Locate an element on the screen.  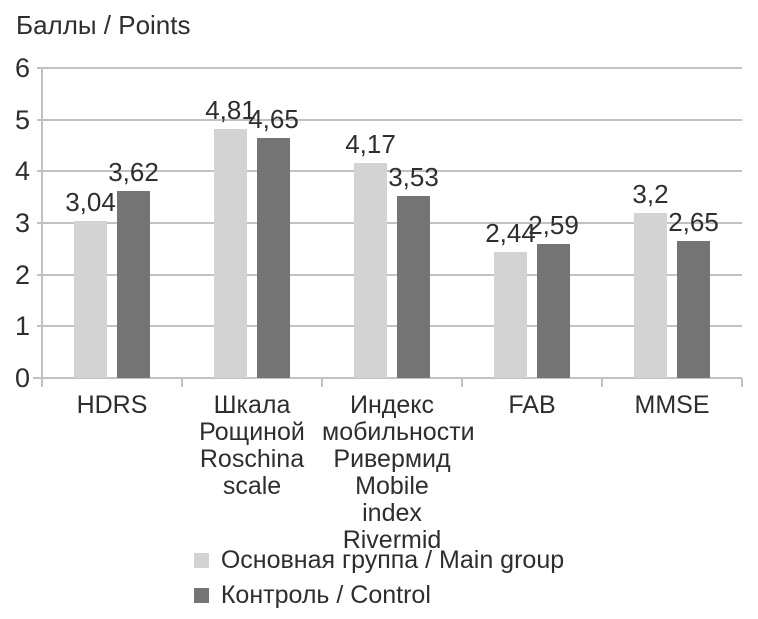
legend-label: Основная группа / Main group is located at coordinates (392, 560).